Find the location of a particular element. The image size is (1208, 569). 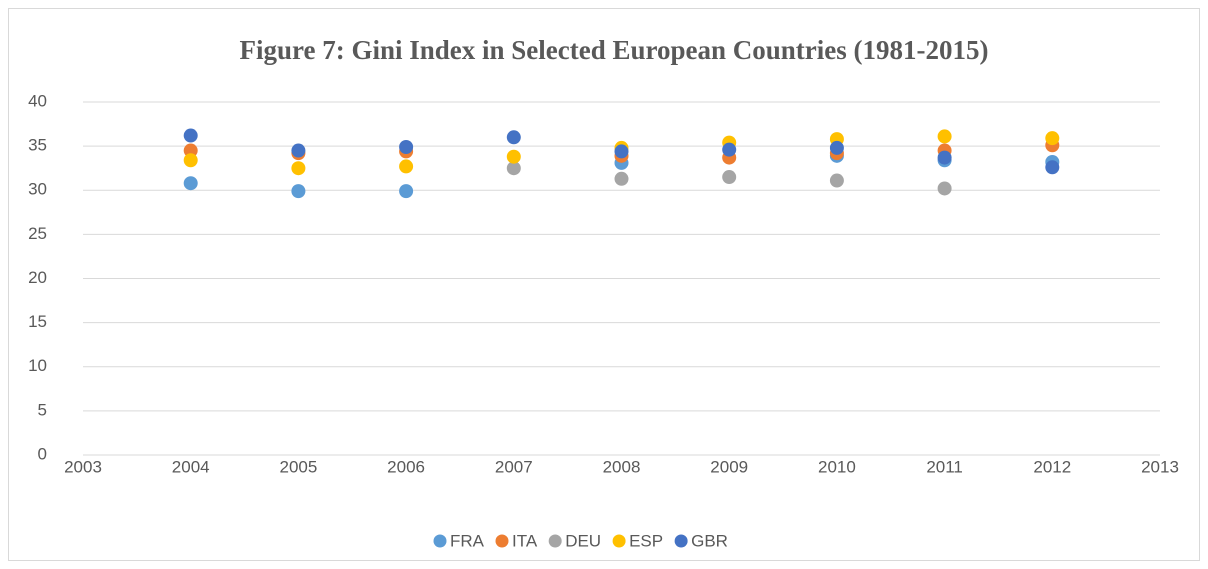

y-tick-label: 20 is located at coordinates (37, 277).